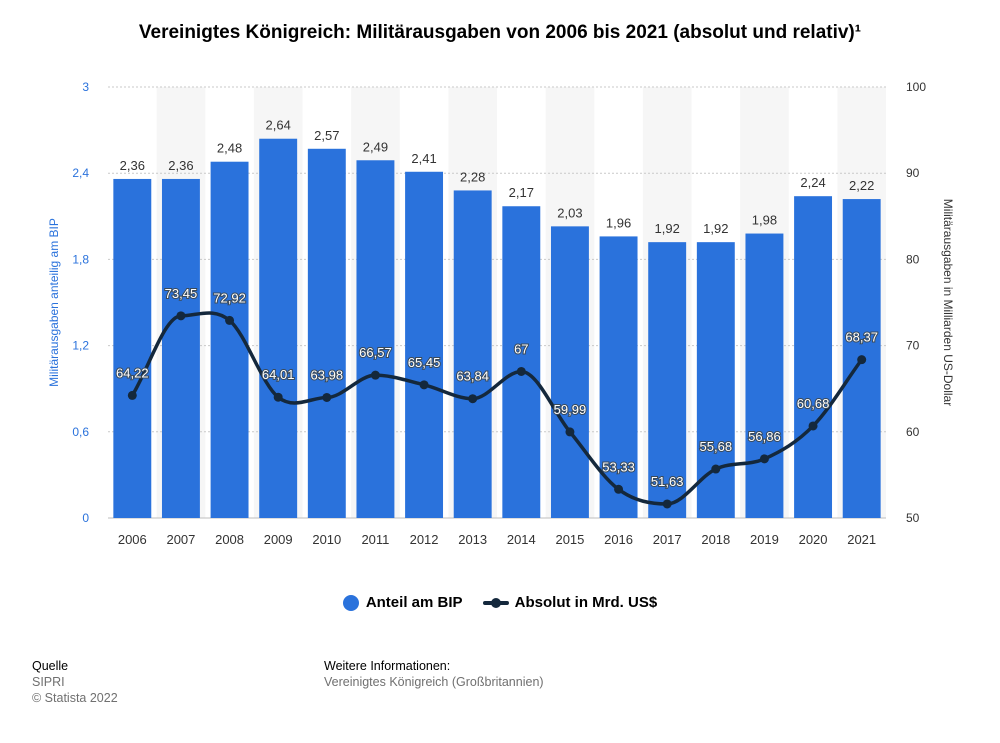 The width and height of the screenshot is (1000, 743). Describe the element at coordinates (521, 348) in the screenshot. I see `line-data-label: 67` at that location.